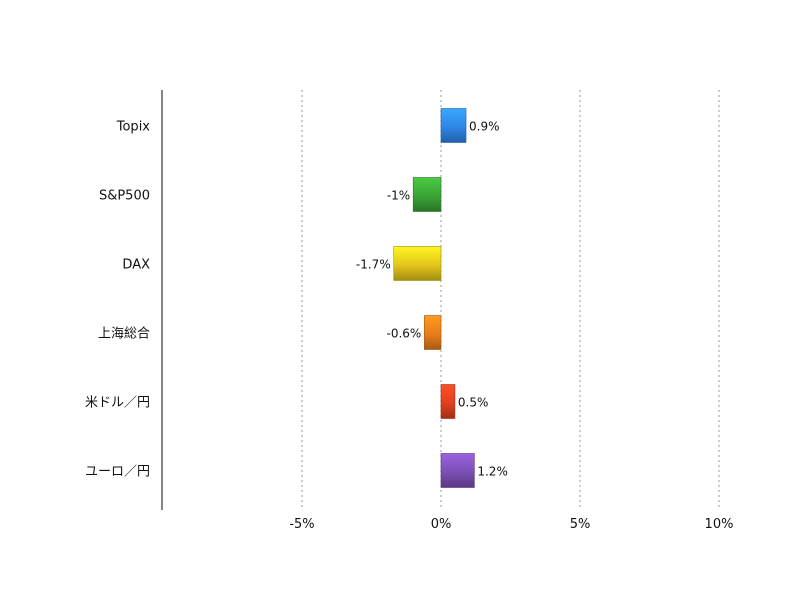  I want to click on category-label: ユーロ／円, so click(117, 472).